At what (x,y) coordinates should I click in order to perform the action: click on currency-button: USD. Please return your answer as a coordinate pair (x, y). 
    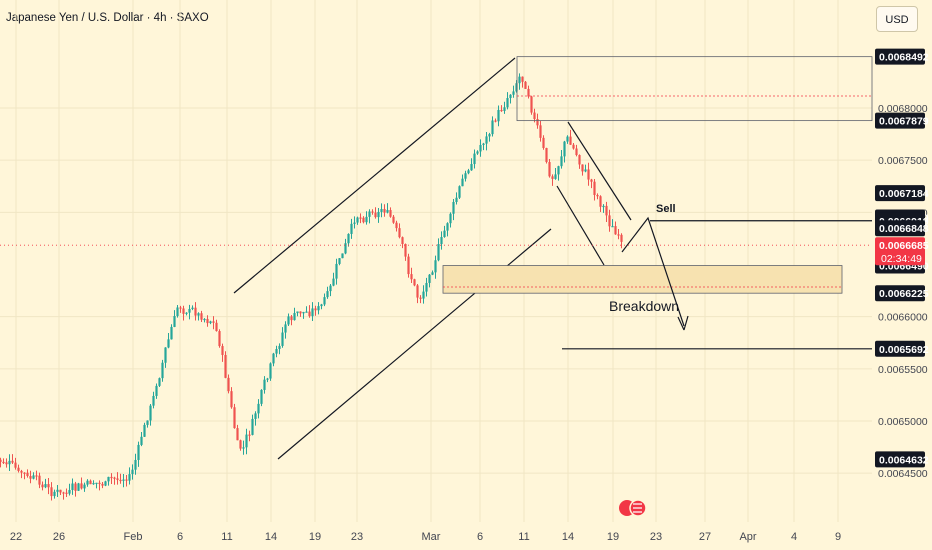
    Looking at the image, I should click on (897, 19).